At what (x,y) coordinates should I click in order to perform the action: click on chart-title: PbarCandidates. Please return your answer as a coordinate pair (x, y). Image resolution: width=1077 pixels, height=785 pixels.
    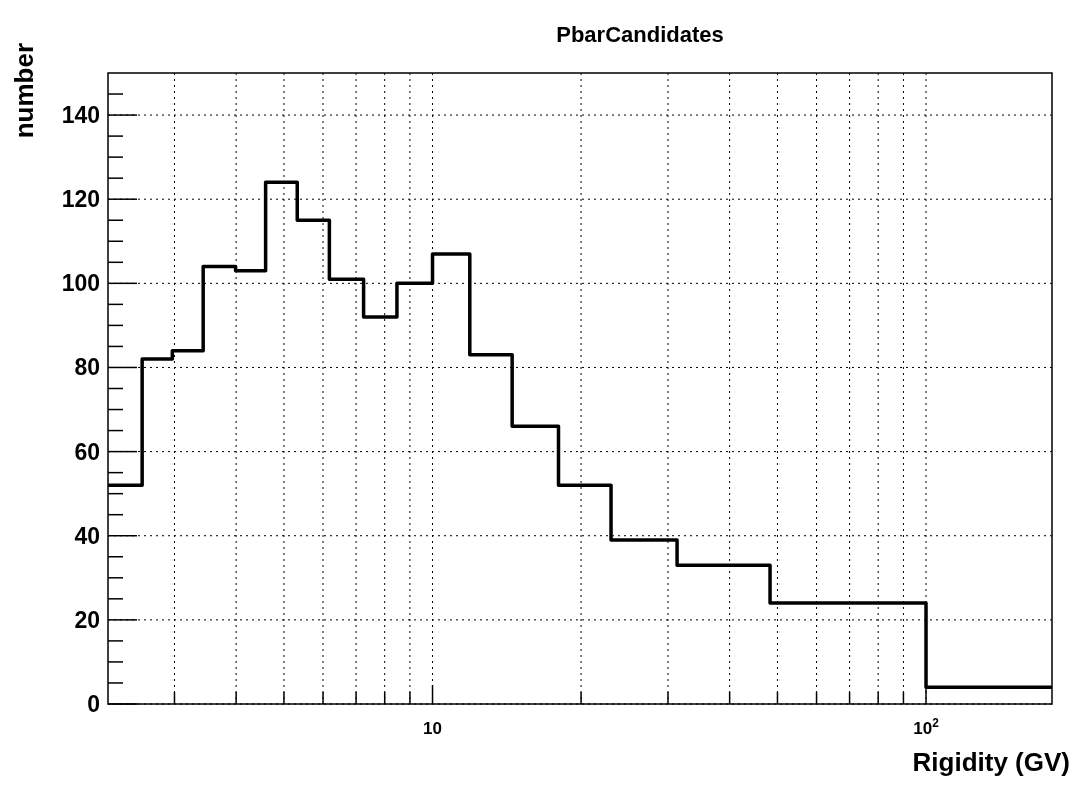
    Looking at the image, I should click on (640, 34).